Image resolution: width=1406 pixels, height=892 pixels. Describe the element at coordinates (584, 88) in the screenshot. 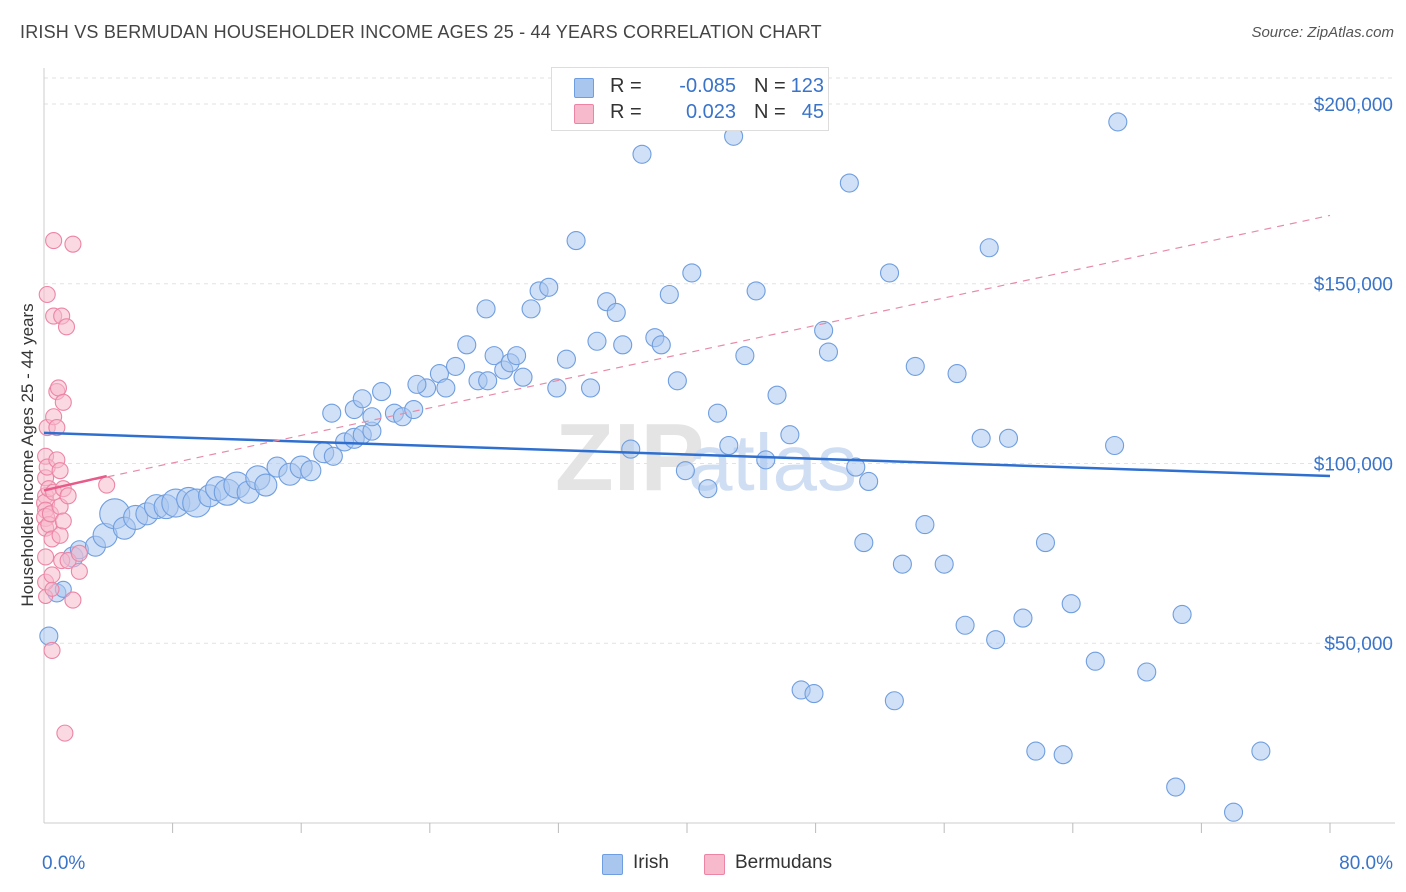

I see `legend-swatch-irish` at that location.